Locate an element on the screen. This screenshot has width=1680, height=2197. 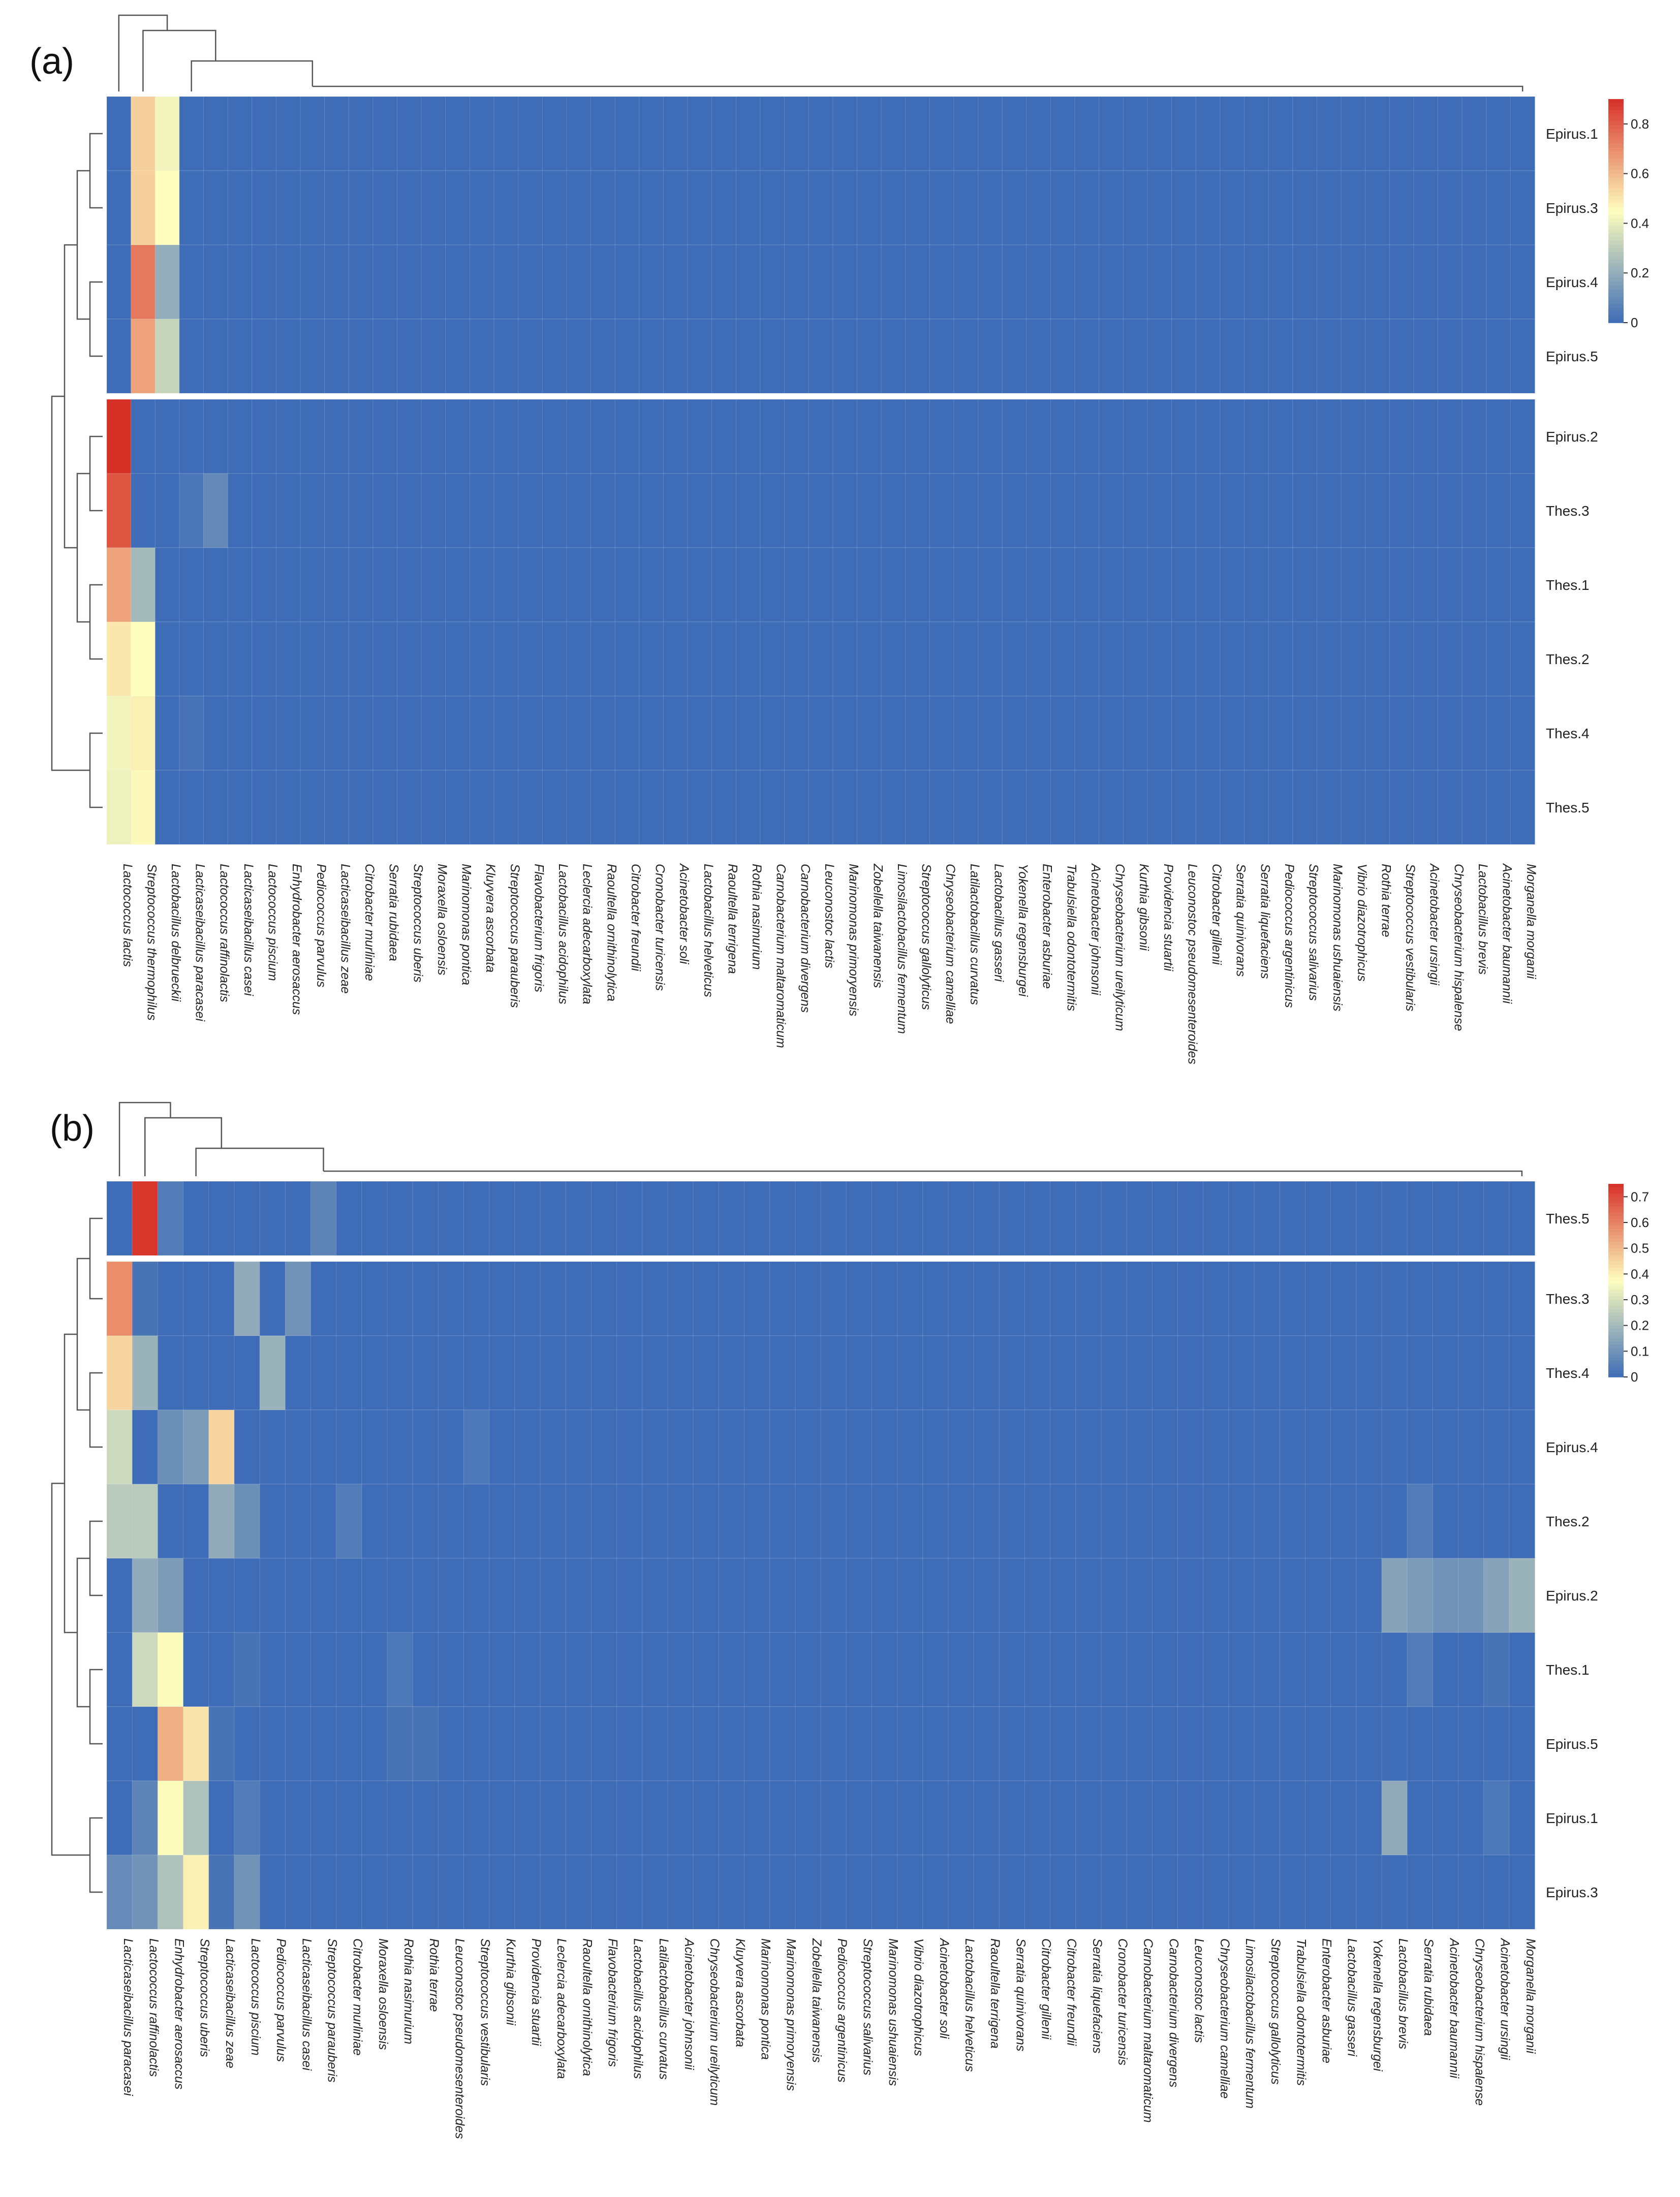
column-label: Chryseobacterium camelliae is located at coordinates (950, 944).